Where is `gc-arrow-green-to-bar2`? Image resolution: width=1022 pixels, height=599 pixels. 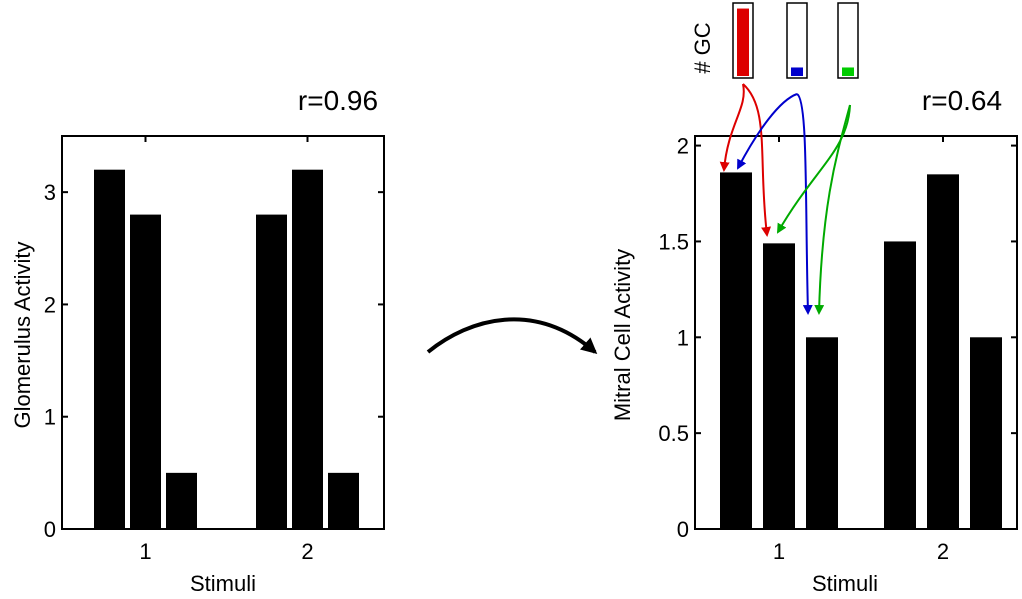
gc-arrow-green-to-bar2 is located at coordinates (813, 169).